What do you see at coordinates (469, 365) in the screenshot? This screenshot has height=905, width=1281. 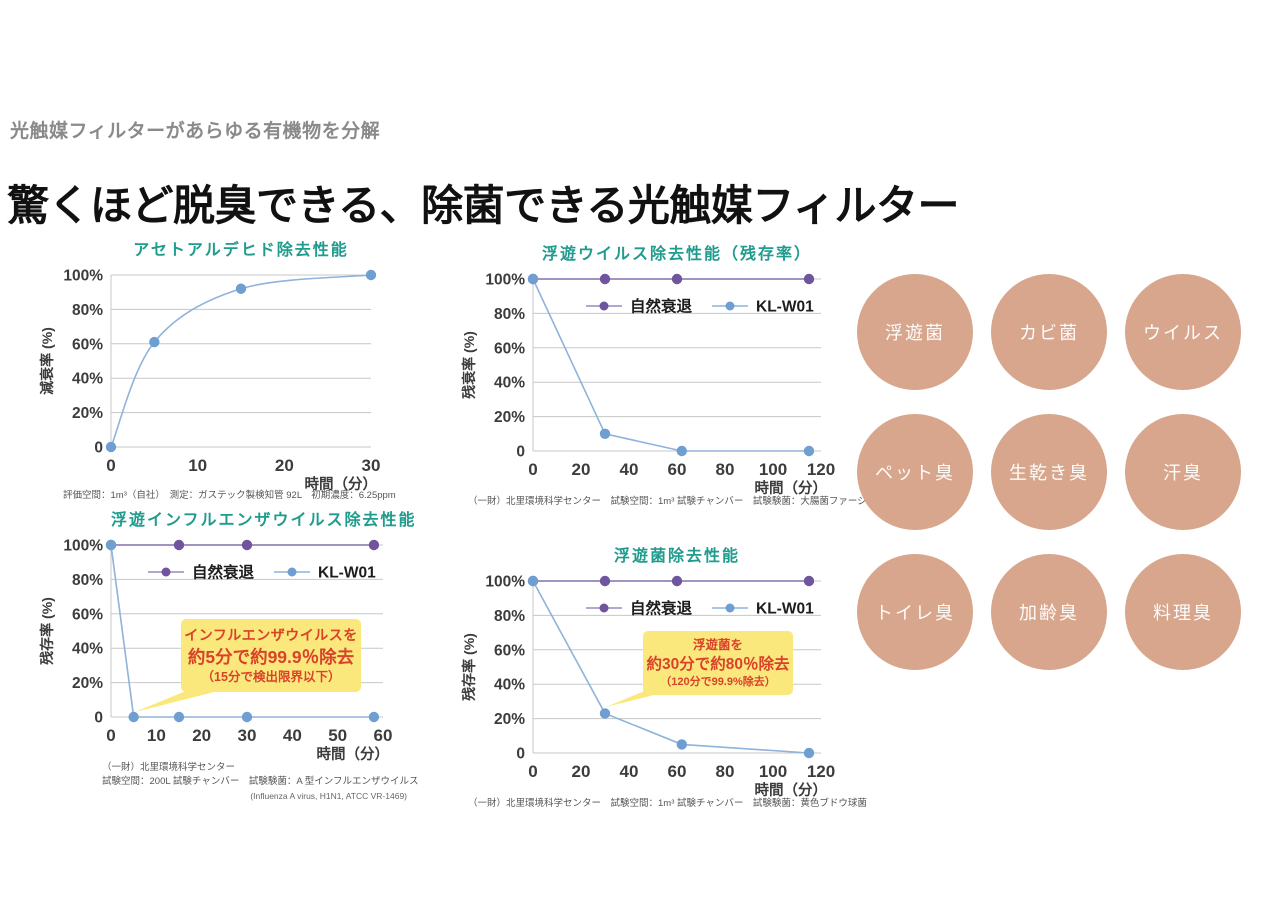 I see `svg-text: 残衰率 (%)` at bounding box center [469, 365].